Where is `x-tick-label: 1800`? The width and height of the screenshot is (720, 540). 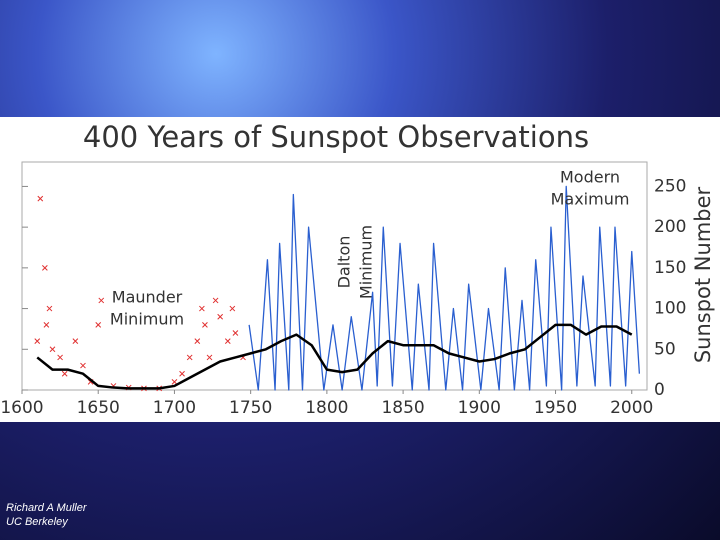 x-tick-label: 1800 is located at coordinates (326, 408).